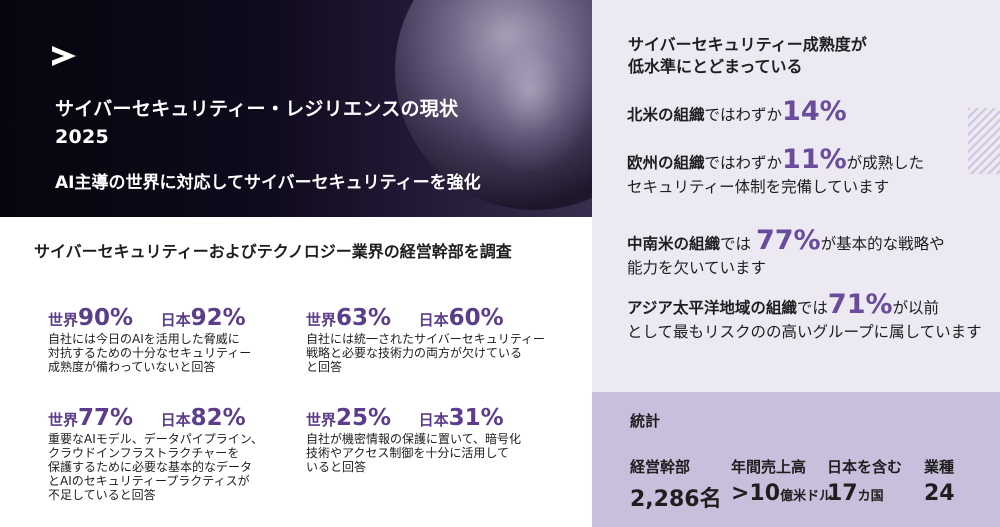 This screenshot has width=1000, height=527. What do you see at coordinates (697, 268) in the screenshot?
I see `region-text-line2: 能力を欠いています` at bounding box center [697, 268].